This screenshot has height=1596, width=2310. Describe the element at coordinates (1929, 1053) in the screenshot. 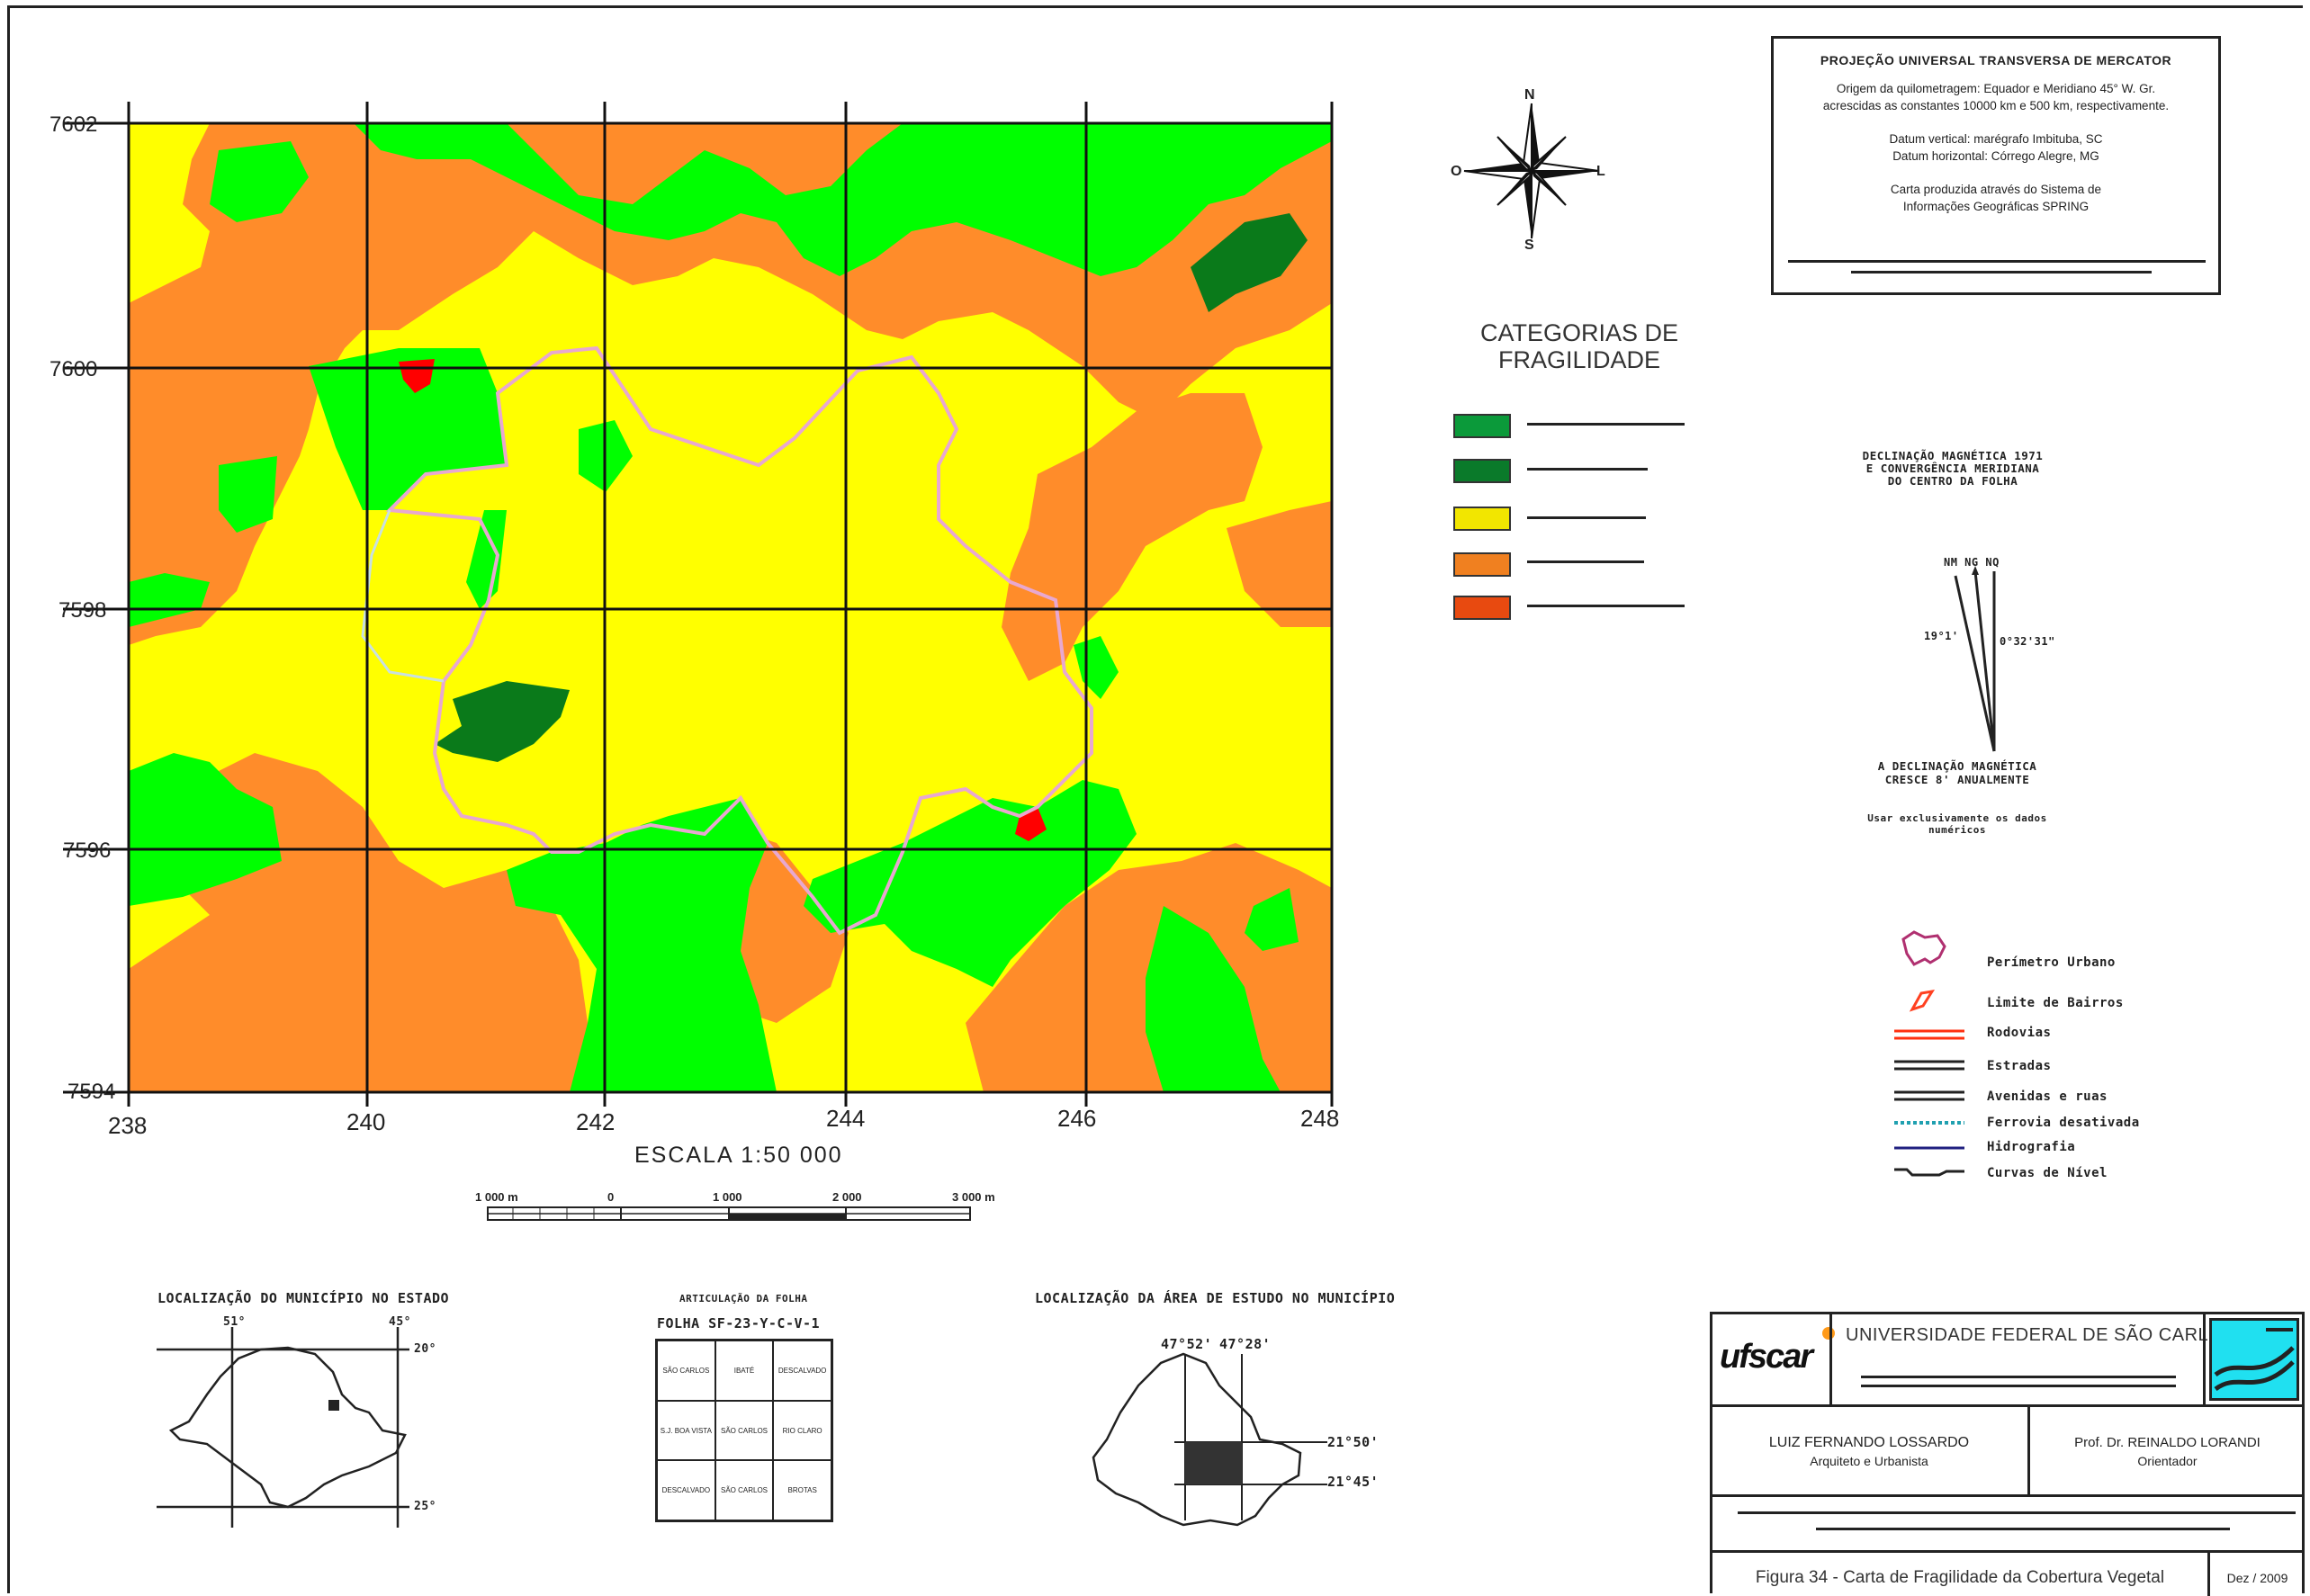

I see `conventions-symbols` at that location.